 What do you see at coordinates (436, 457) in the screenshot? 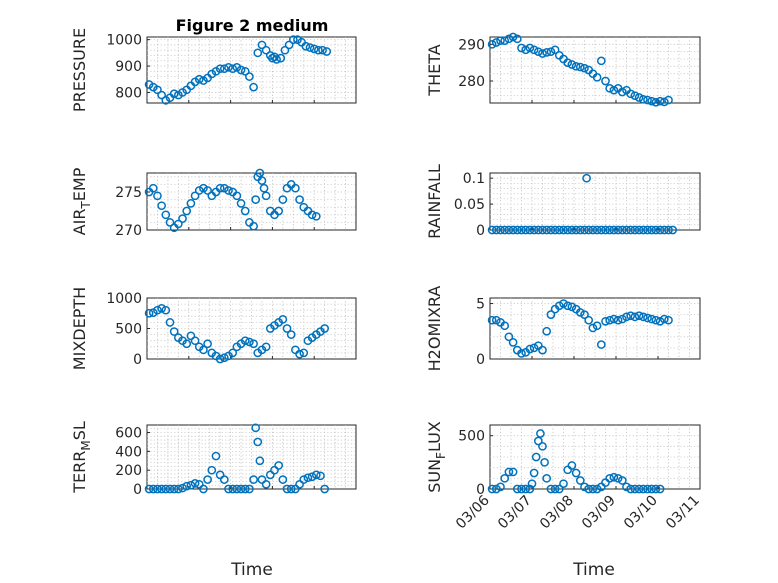
I see `y-axis-label: SUNFLUX` at bounding box center [436, 457].